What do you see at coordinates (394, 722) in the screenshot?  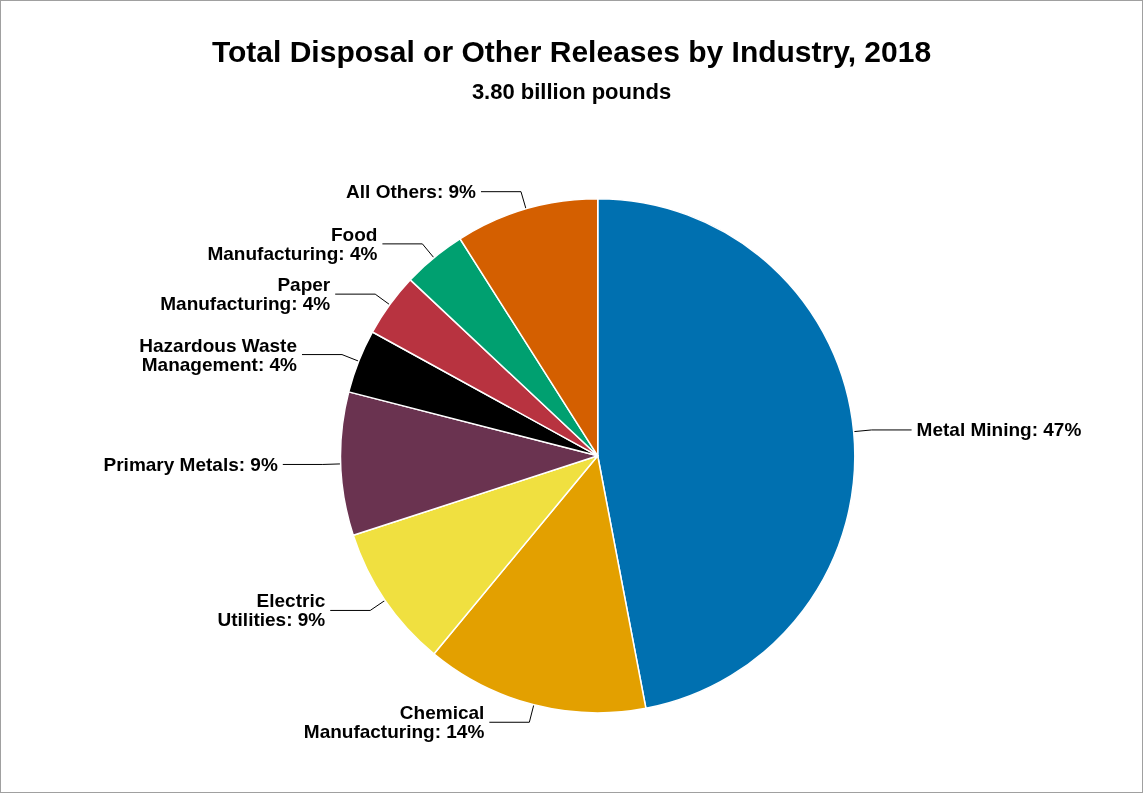 I see `slice-label: Chemical Manufacturing: 14%` at bounding box center [394, 722].